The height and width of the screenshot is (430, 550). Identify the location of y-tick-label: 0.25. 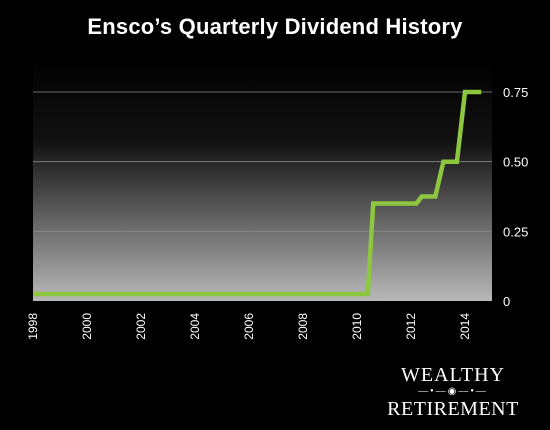
(515, 231).